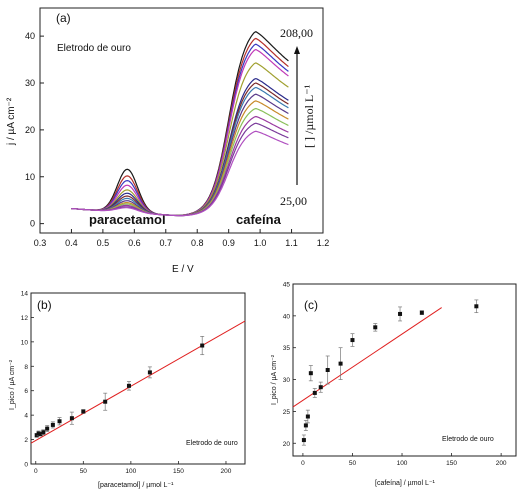 This screenshot has width=521, height=489. Describe the element at coordinates (178, 471) in the screenshot. I see `panel-b-xtick-label: 150` at that location.